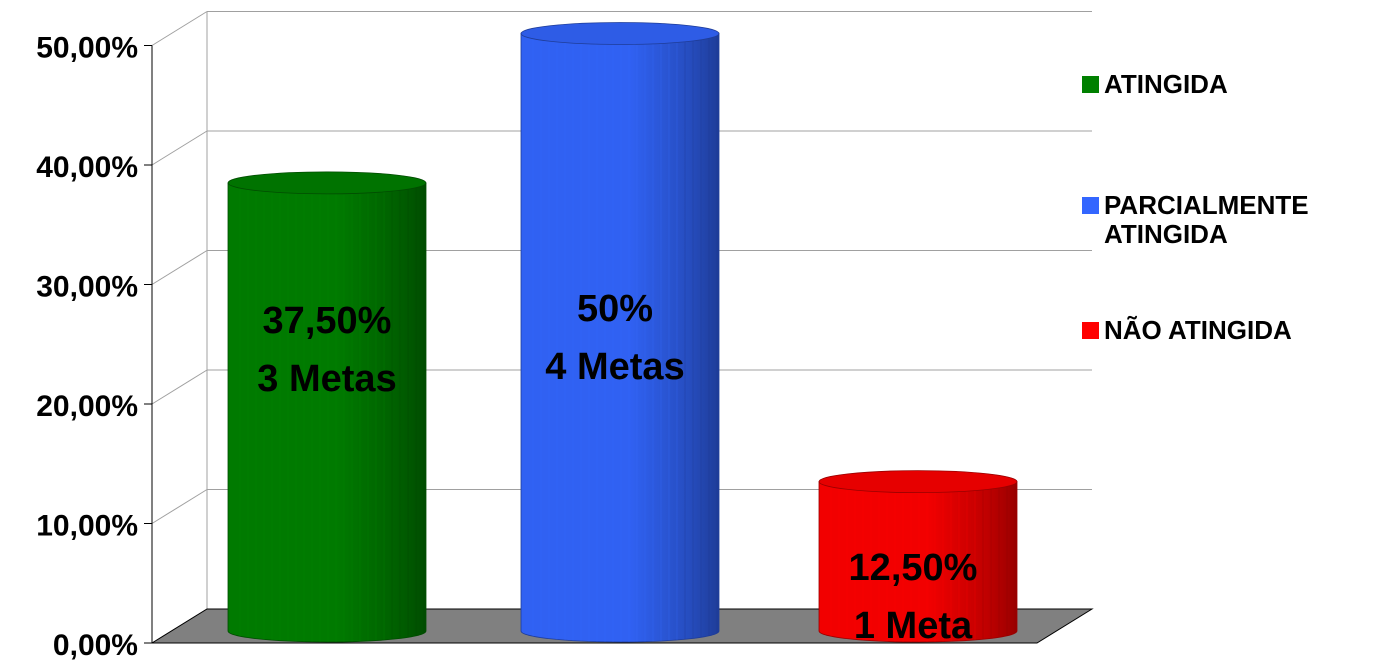  What do you see at coordinates (1166, 84) in the screenshot?
I see `legend-label-atingida: ATINGIDA` at bounding box center [1166, 84].